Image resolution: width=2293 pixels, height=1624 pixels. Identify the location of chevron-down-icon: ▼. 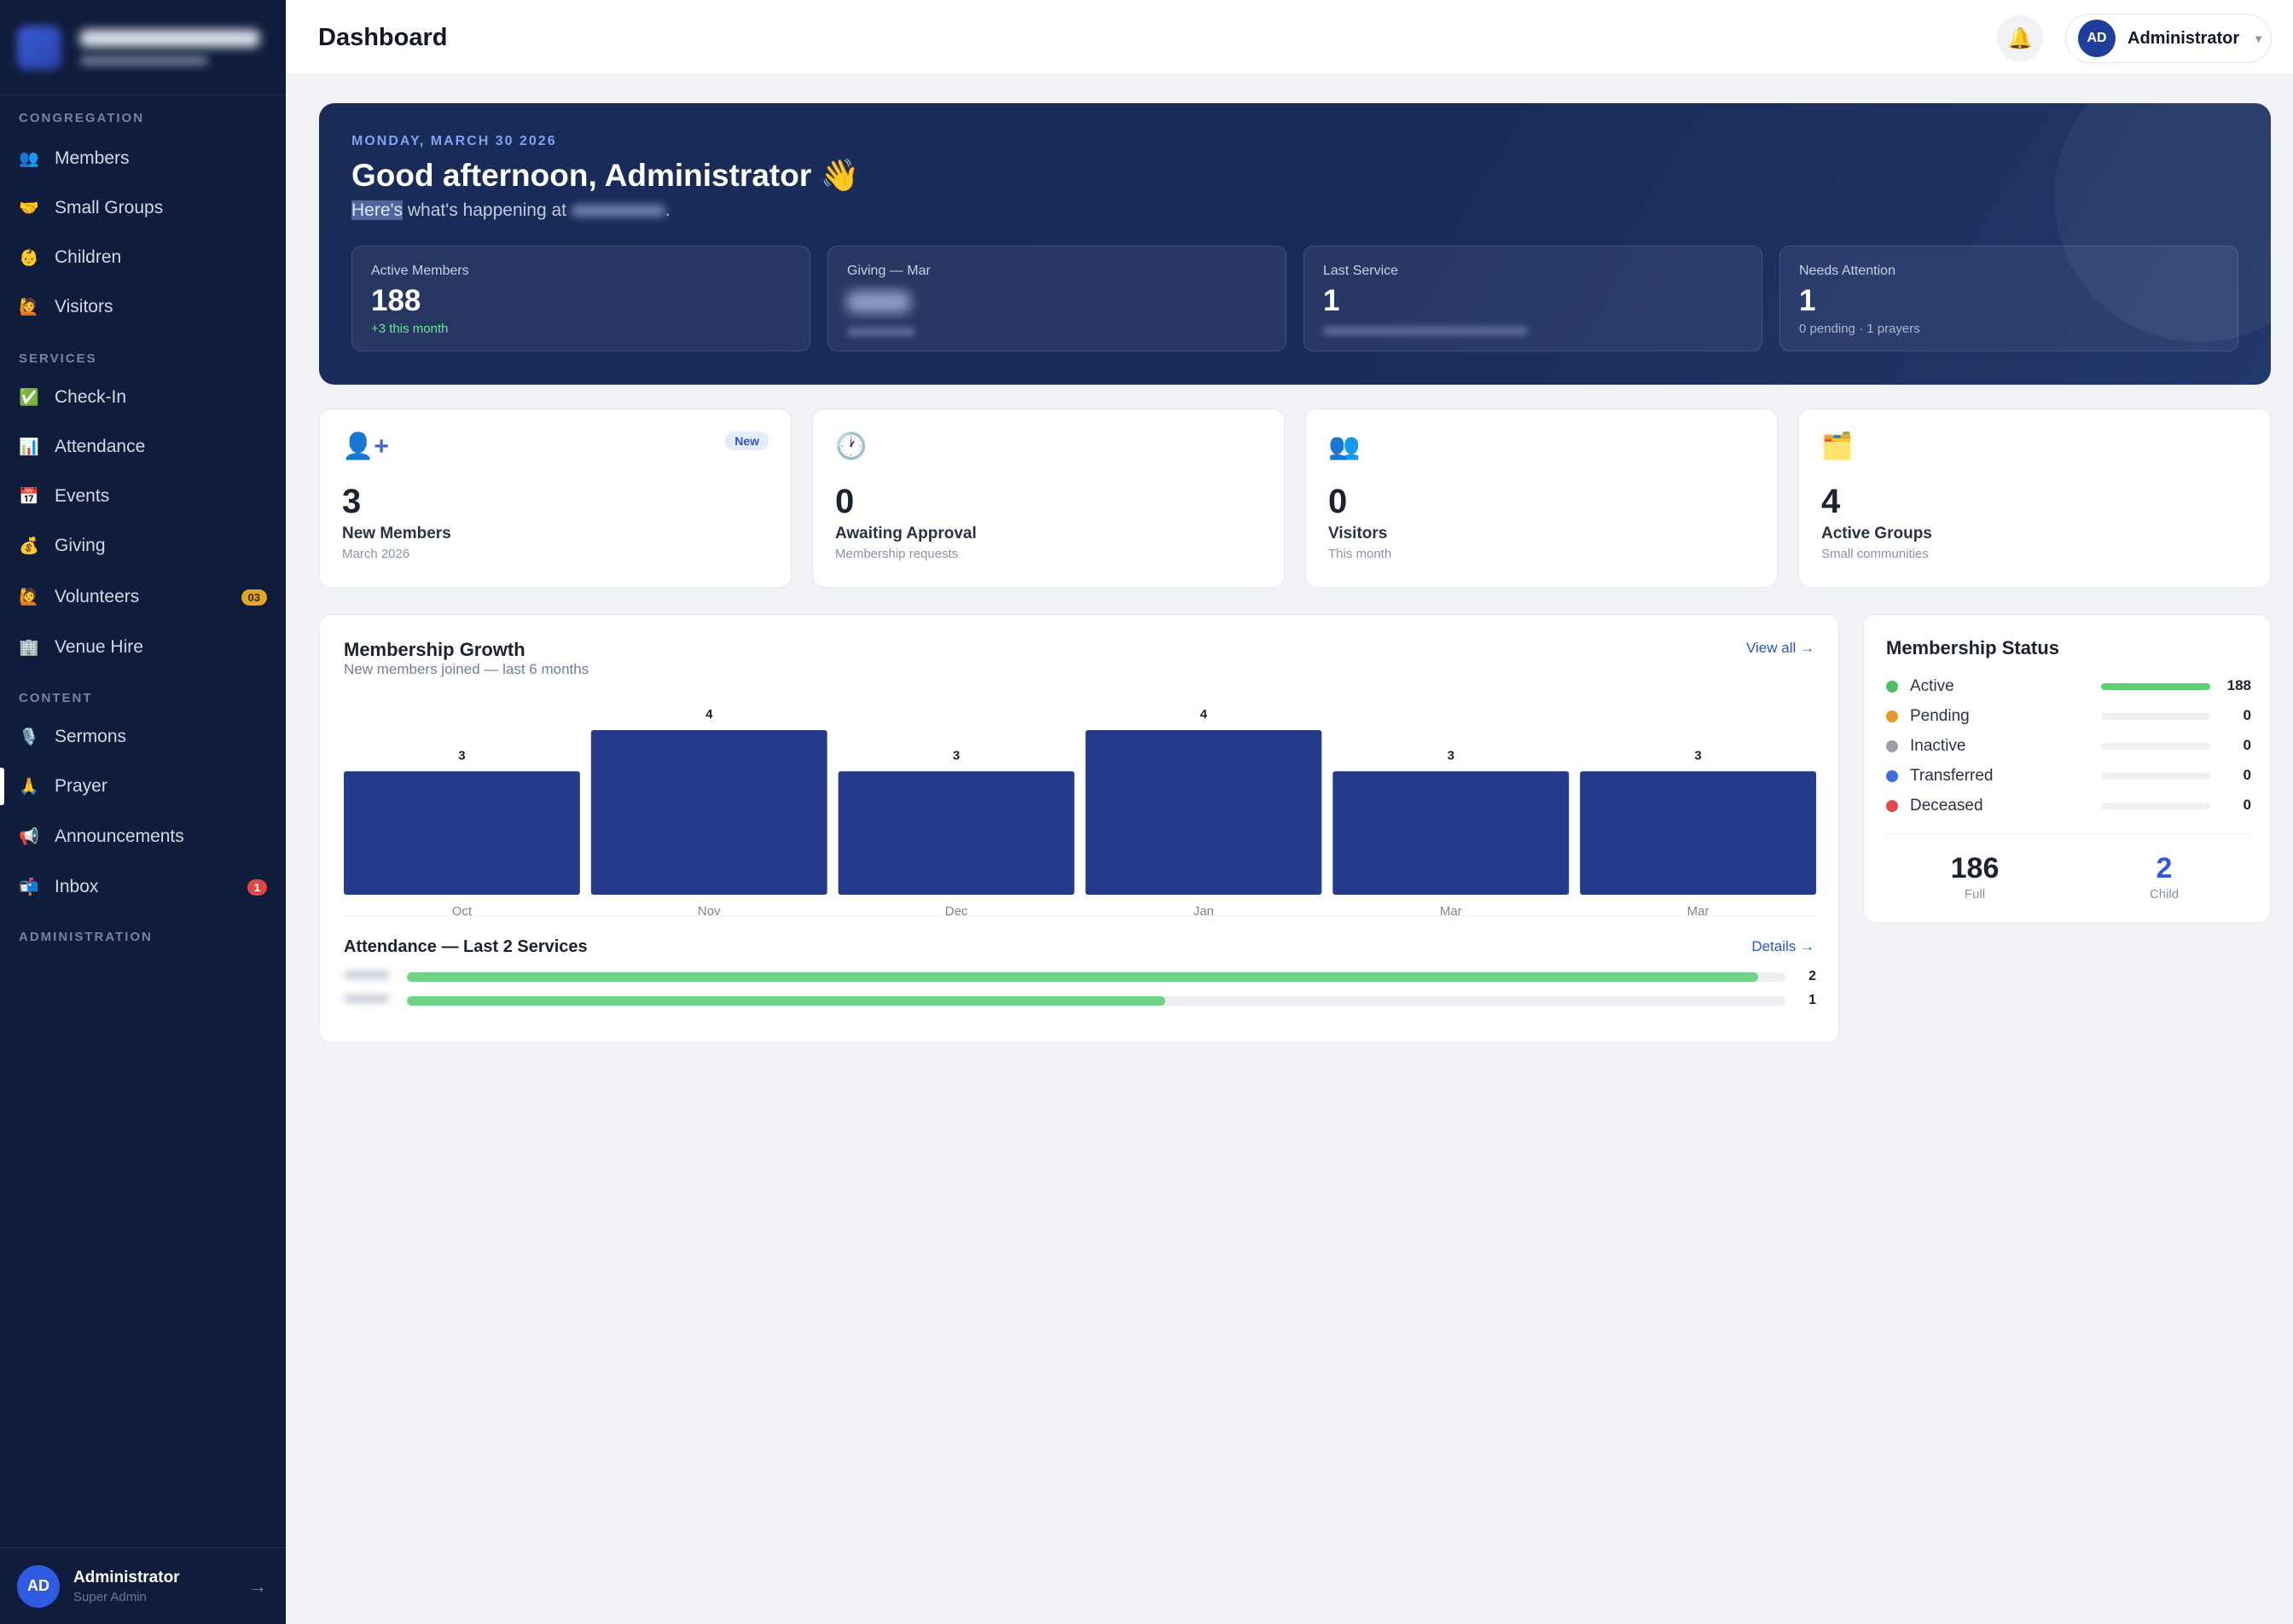
(2258, 38).